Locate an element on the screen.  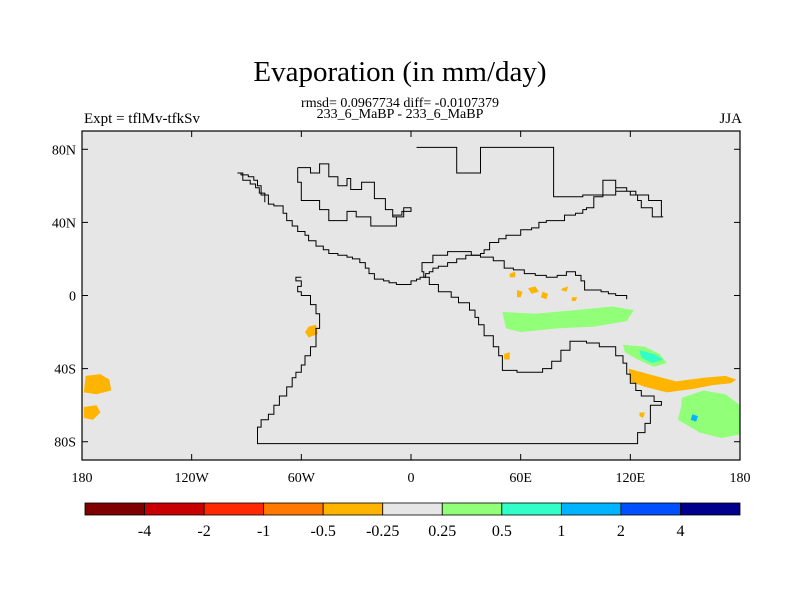
colorbar-label-8: 2 is located at coordinates (621, 531).